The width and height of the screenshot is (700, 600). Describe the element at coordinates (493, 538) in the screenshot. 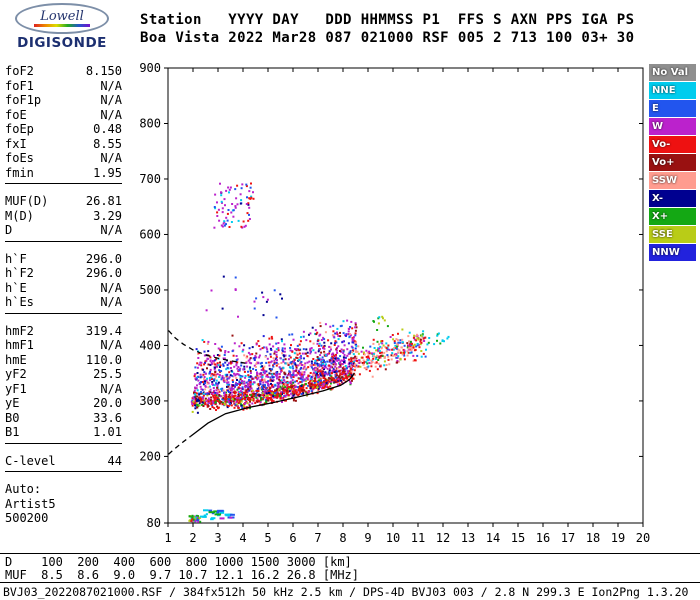

I see `x-tick-label: 14` at that location.